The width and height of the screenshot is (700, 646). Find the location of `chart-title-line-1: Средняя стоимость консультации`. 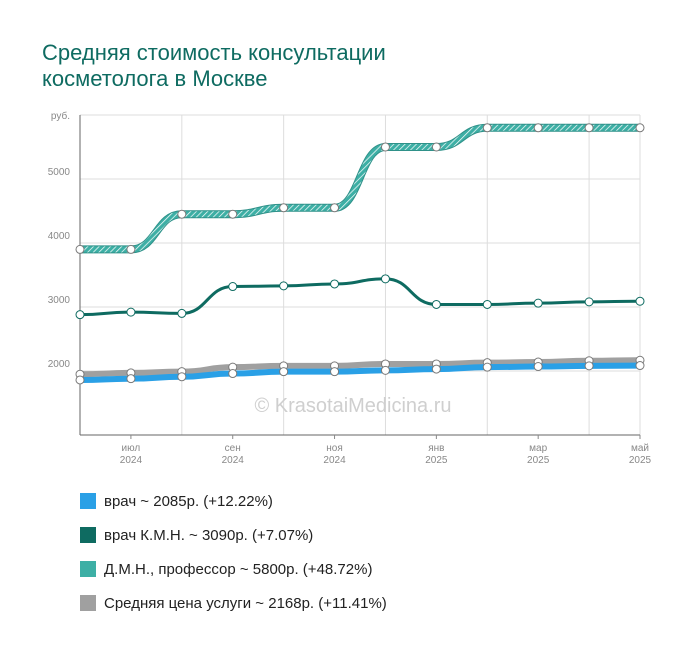

chart-title-line-1: Средняя стоимость консультации is located at coordinates (214, 52).